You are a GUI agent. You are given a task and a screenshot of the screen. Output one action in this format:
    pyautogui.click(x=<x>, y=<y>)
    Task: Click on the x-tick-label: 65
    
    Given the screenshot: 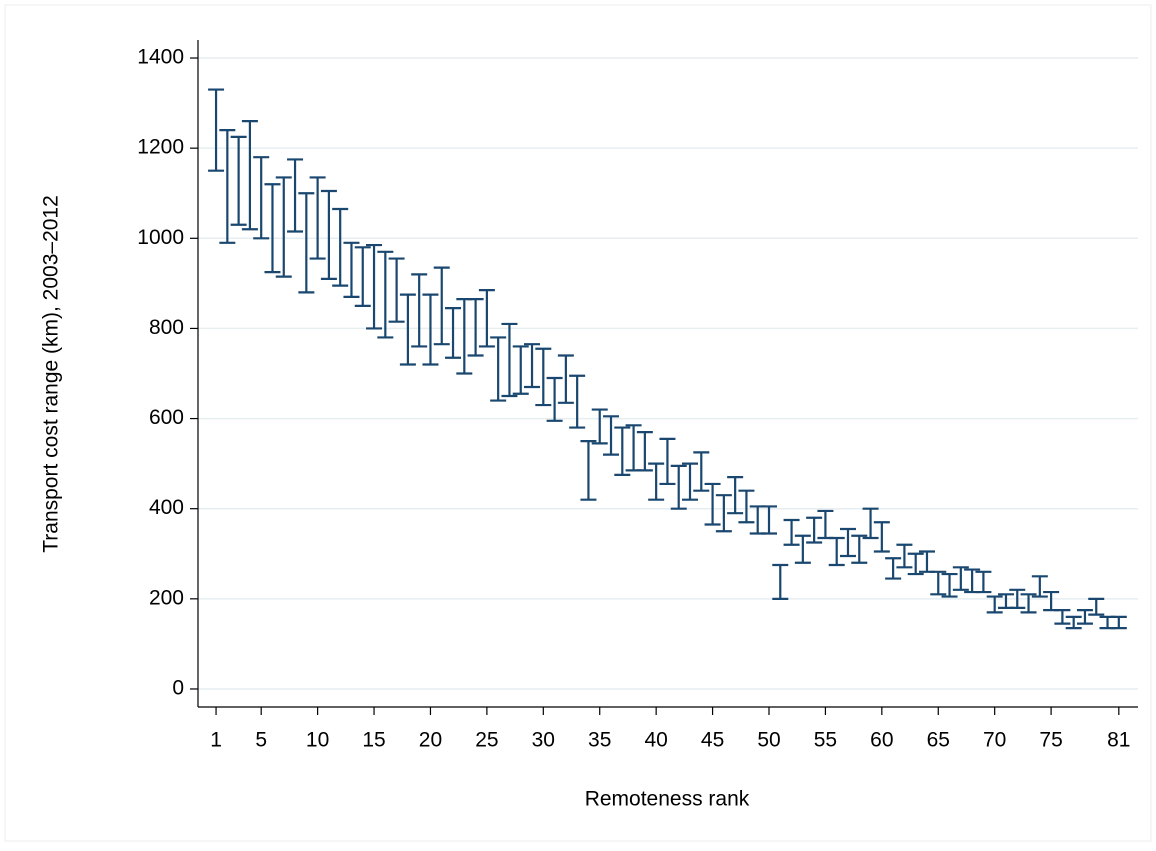 What is the action you would take?
    pyautogui.click(x=938, y=740)
    